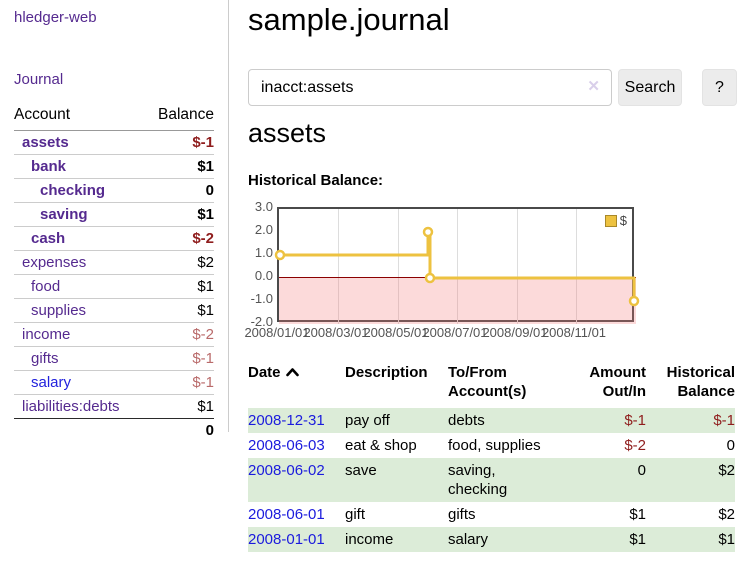  Describe the element at coordinates (114, 238) in the screenshot. I see `account-row: cash $-2` at that location.